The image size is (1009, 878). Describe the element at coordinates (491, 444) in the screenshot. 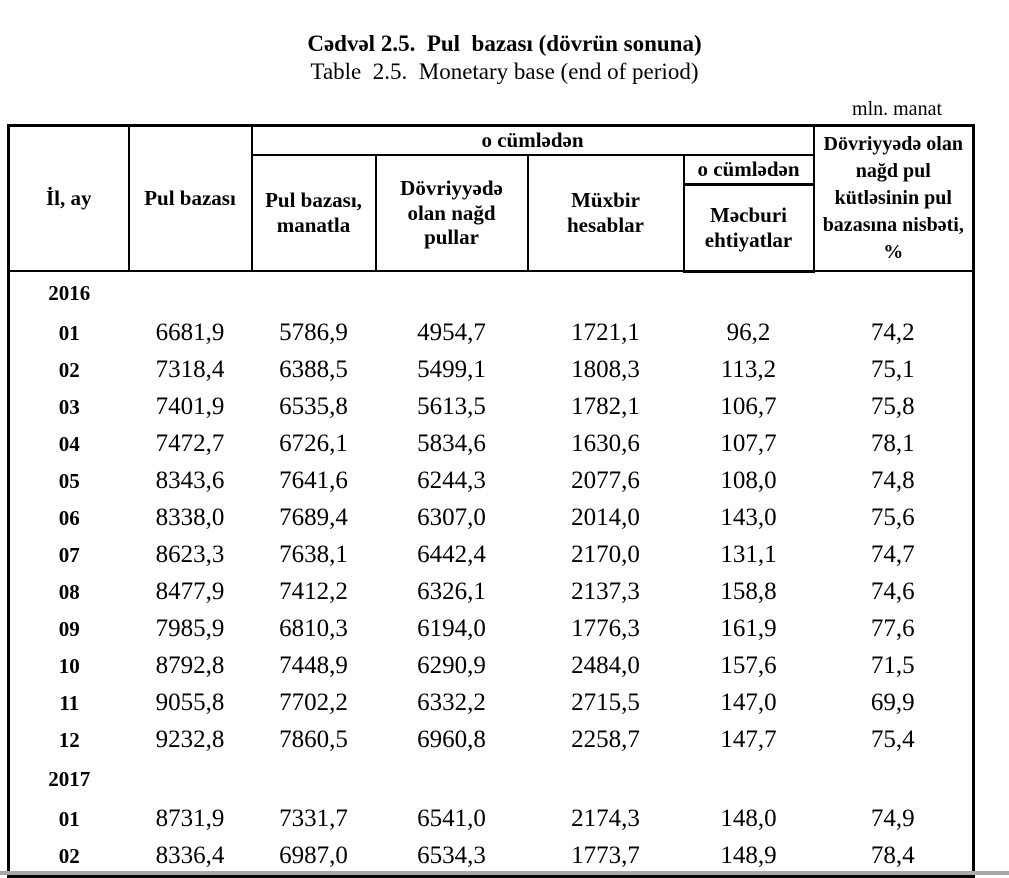

I see `data-row: 04 7472,7 6726,1 5834,6 1630,6 107,7 78,1` at that location.